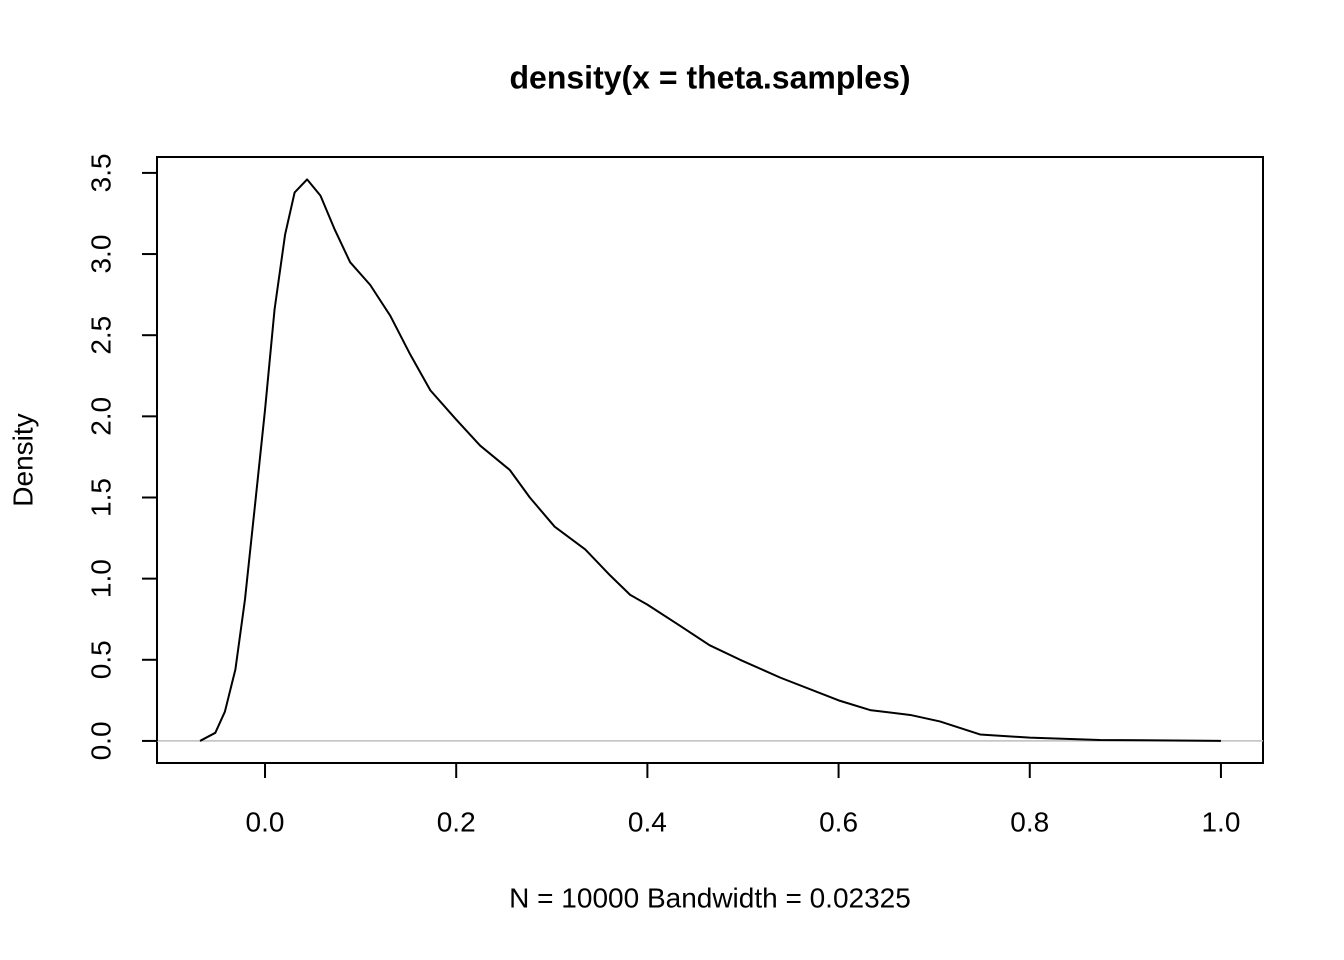 The image size is (1344, 960). Describe the element at coordinates (456, 821) in the screenshot. I see `x-tick-label: 0.2` at that location.